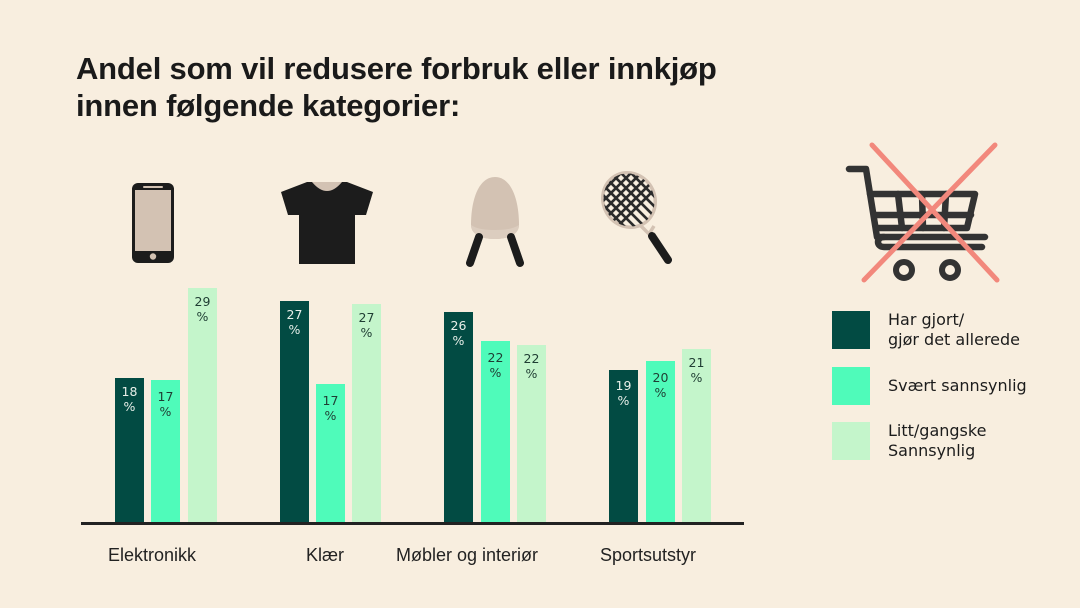 This screenshot has height=608, width=1080. I want to click on tennis-racket-icon, so click(634, 216).